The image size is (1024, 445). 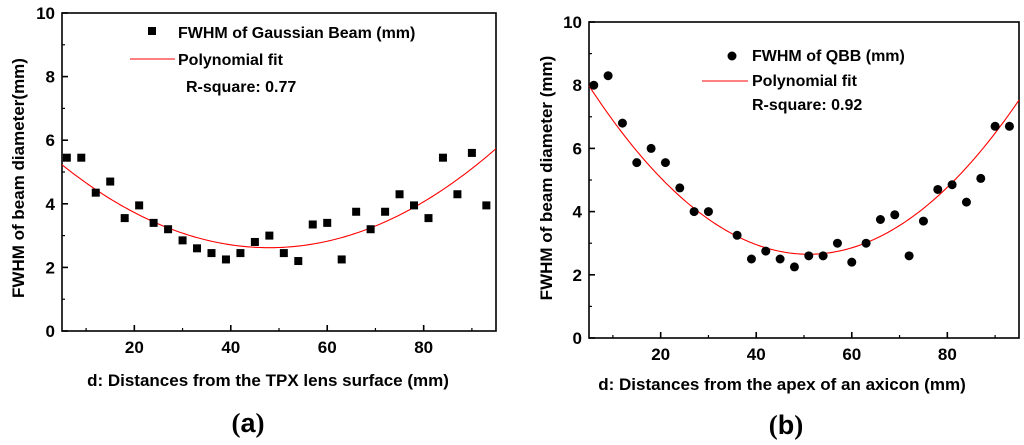 I want to click on chart-b-ytick-label: 8, so click(x=577, y=85).